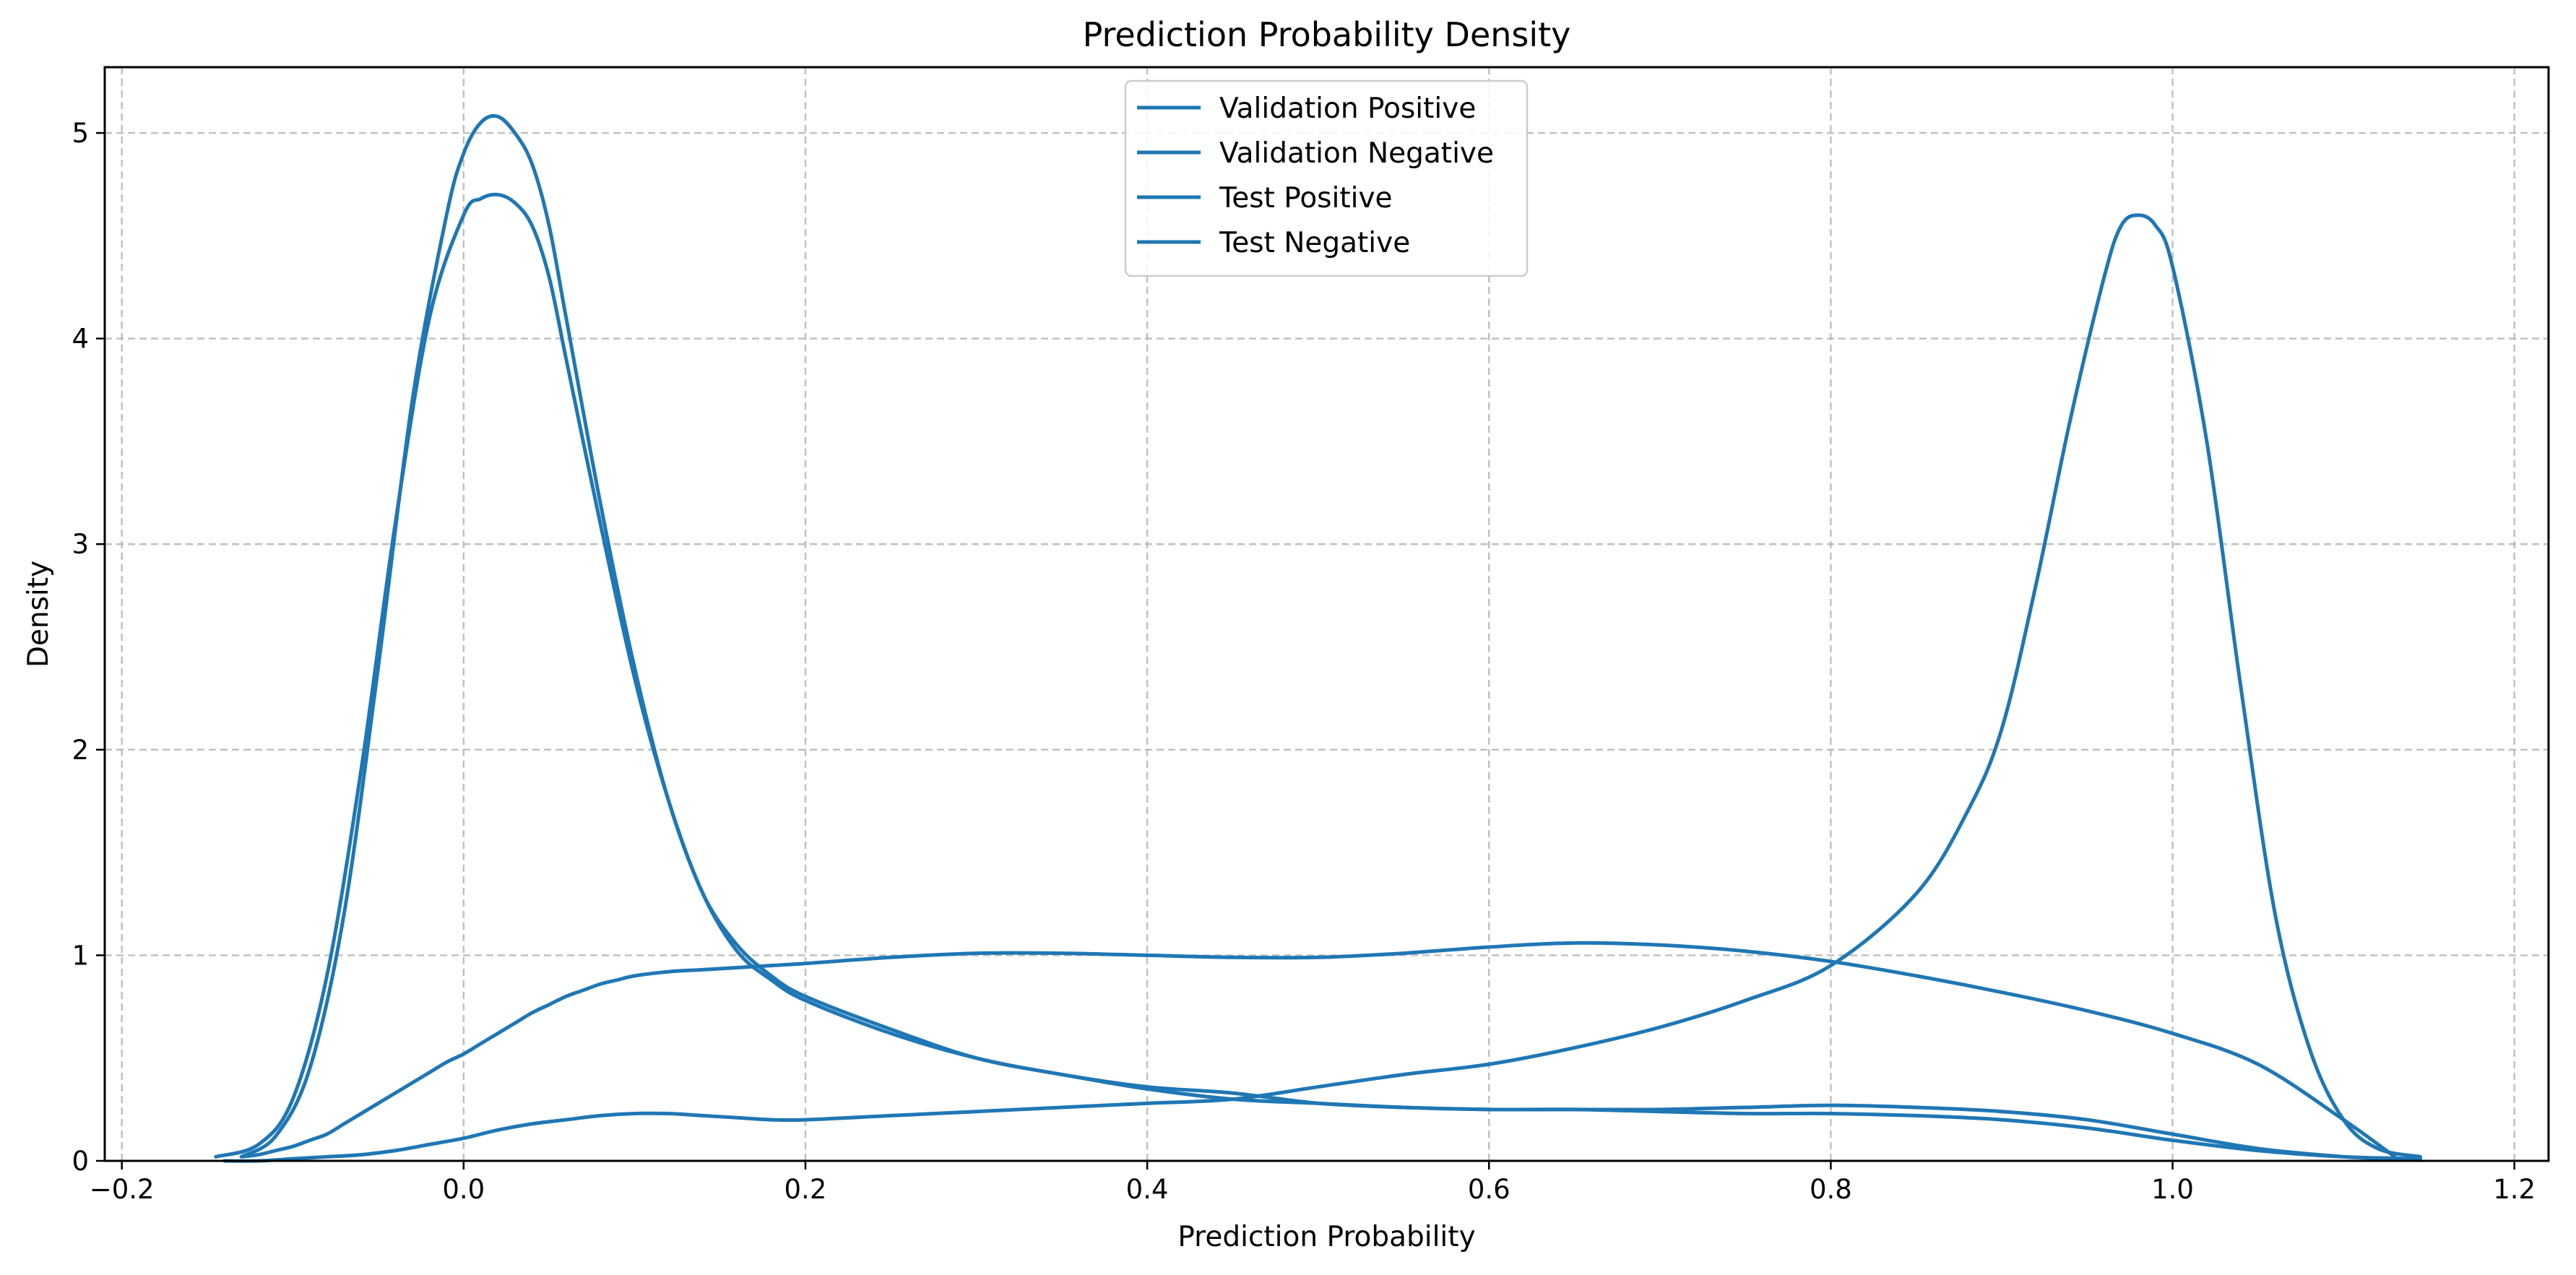  What do you see at coordinates (1831, 1189) in the screenshot?
I see `x-tick-label: 0.8` at bounding box center [1831, 1189].